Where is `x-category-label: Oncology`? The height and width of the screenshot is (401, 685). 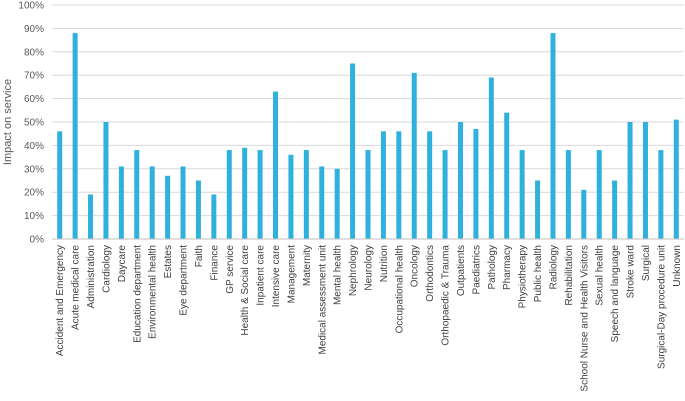 x-category-label: Oncology is located at coordinates (415, 266).